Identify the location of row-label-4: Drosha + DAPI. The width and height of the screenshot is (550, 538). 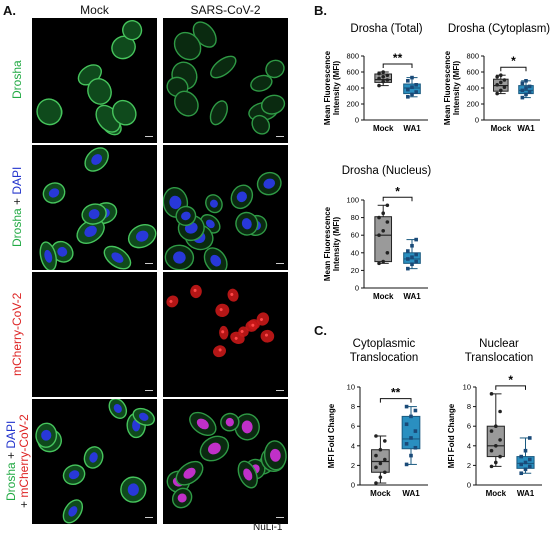
(11, 461).